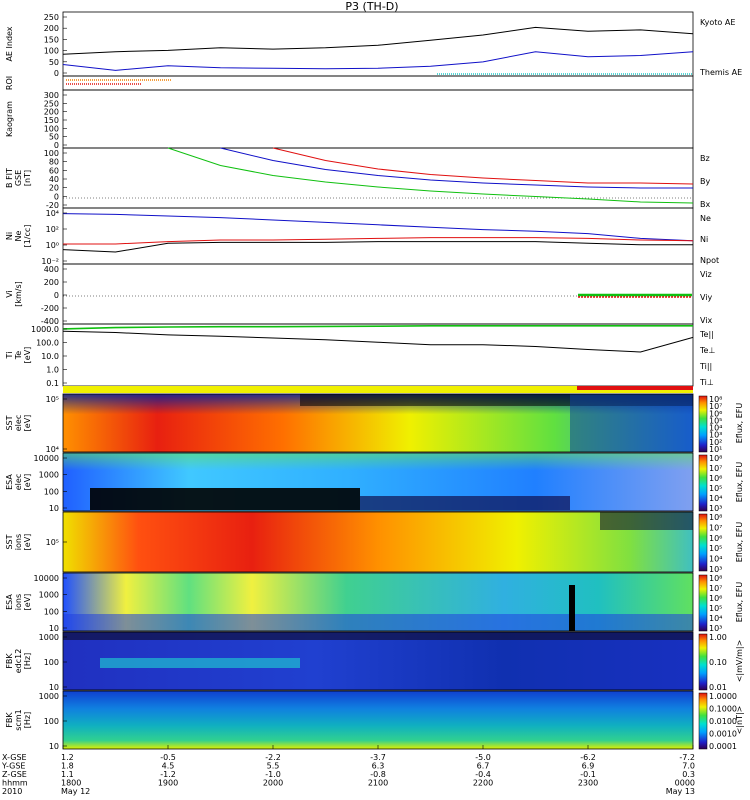  What do you see at coordinates (483, 766) in the screenshot?
I see `xaxis-tick-label: 6.7` at bounding box center [483, 766].